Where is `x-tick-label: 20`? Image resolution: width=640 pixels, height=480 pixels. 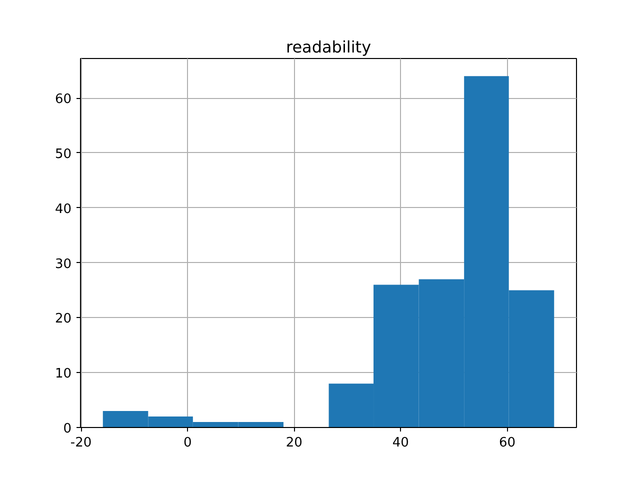
x-tick-label: 20 is located at coordinates (294, 443).